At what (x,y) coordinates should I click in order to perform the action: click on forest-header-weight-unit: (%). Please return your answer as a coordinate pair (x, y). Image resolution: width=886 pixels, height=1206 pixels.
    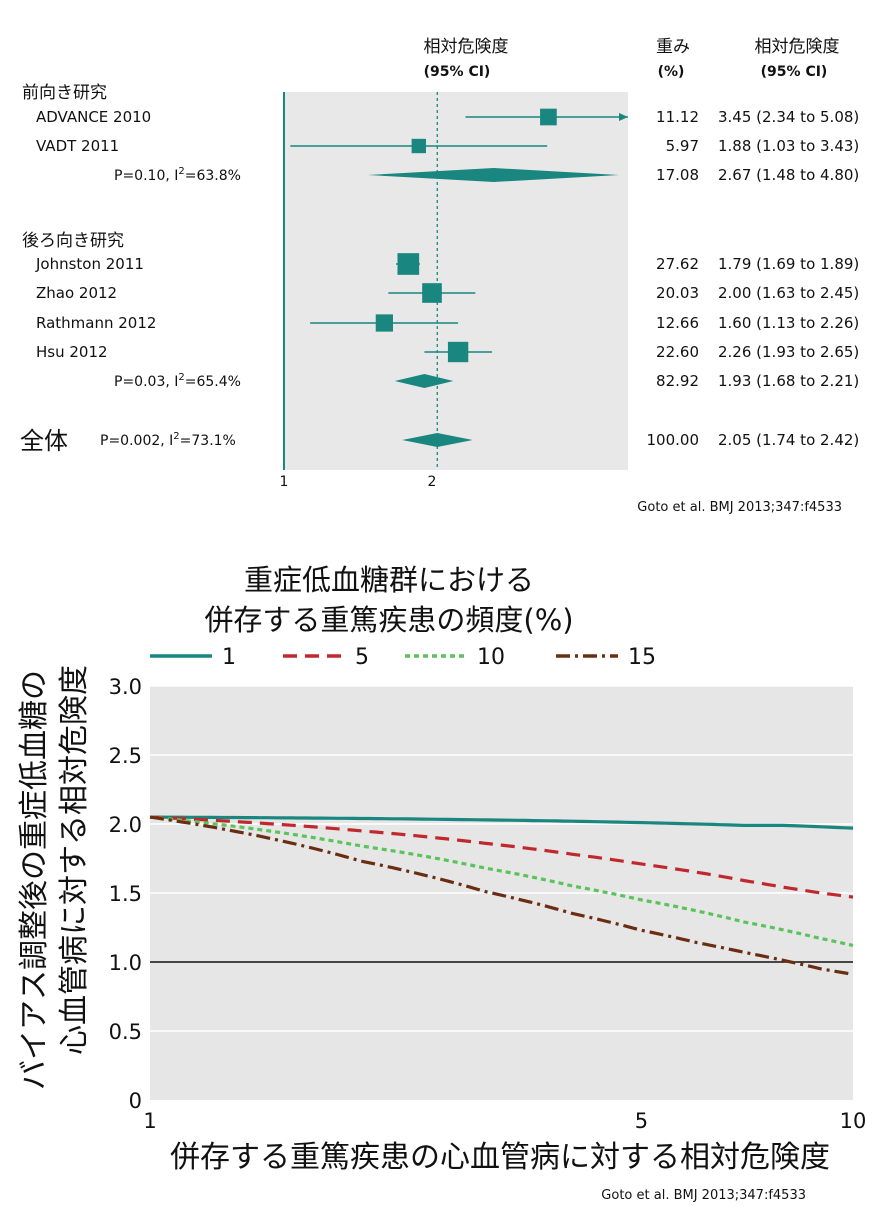
    Looking at the image, I should click on (671, 72).